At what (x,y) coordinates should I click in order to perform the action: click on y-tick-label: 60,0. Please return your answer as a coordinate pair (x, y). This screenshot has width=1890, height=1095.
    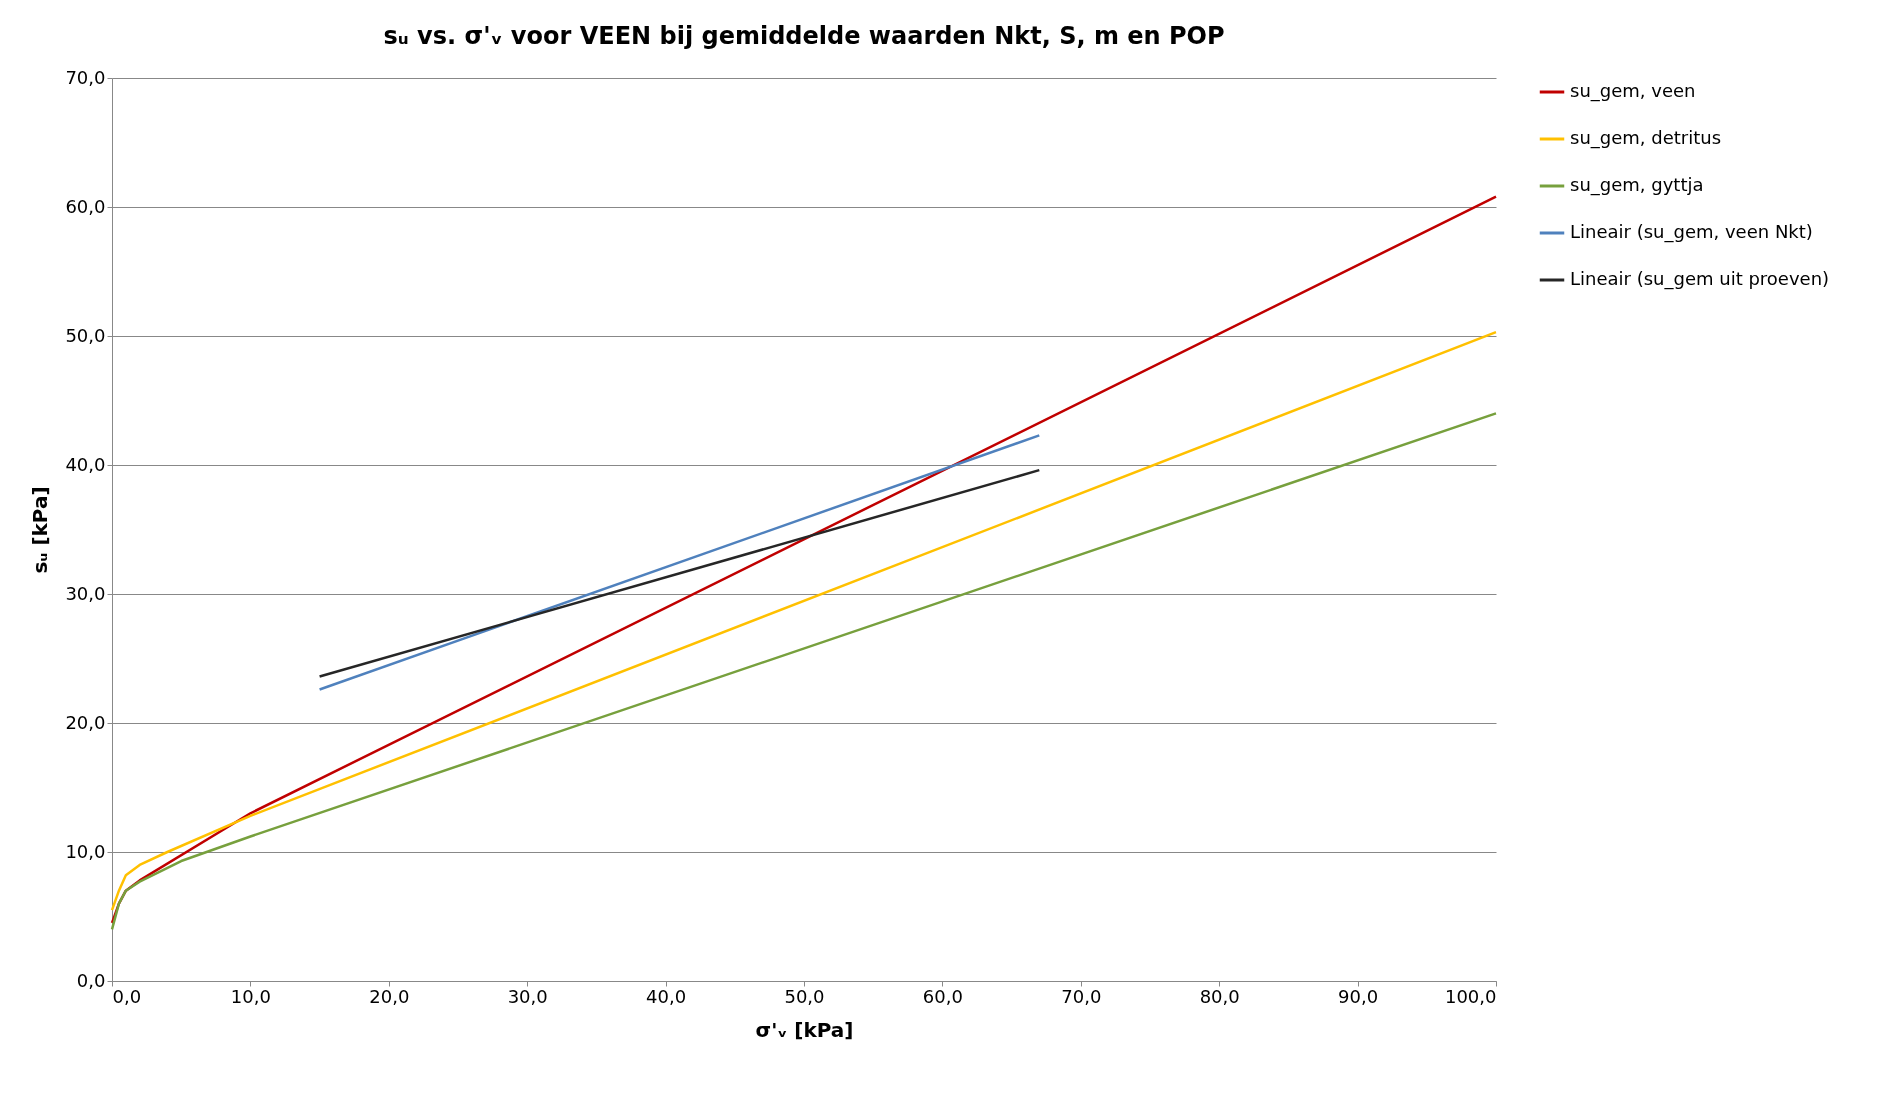
    Looking at the image, I should click on (85, 206).